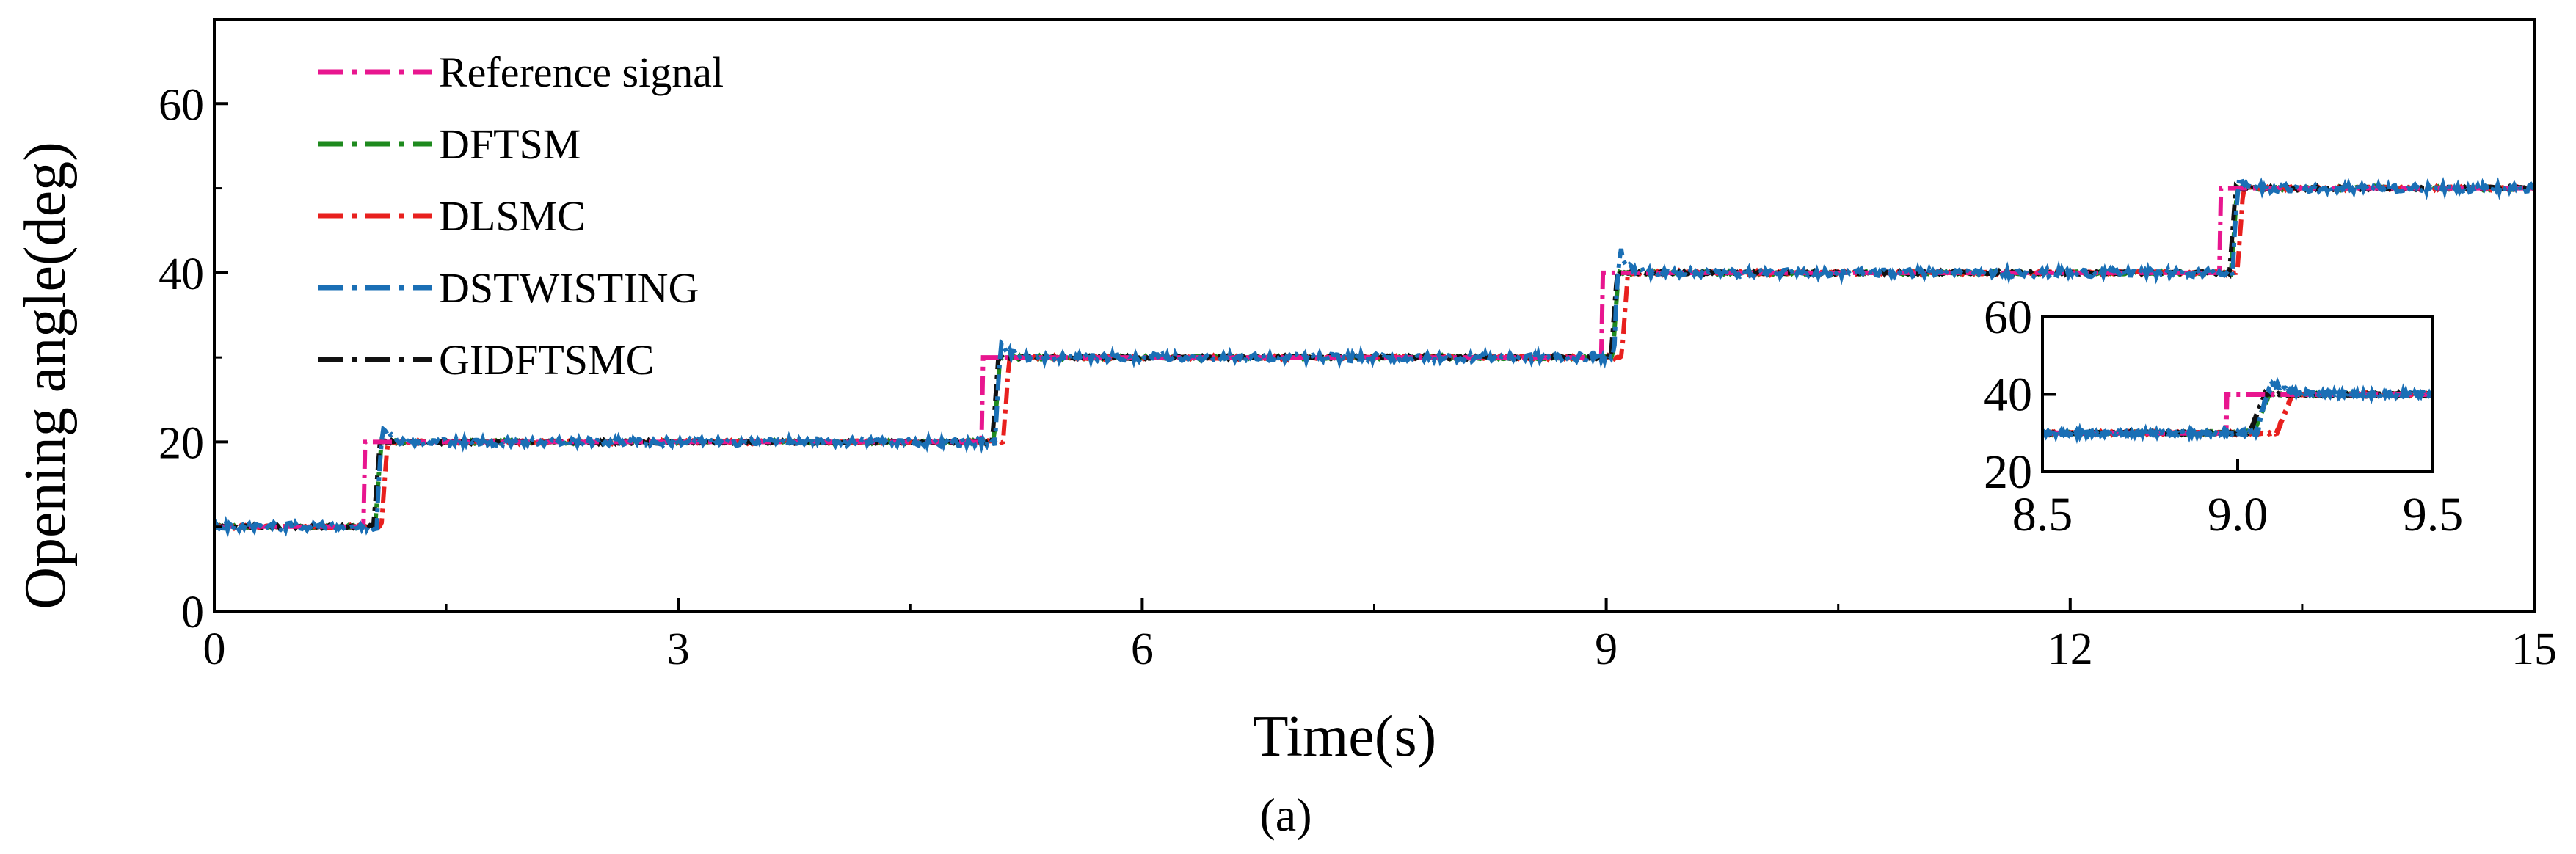  Describe the element at coordinates (512, 216) in the screenshot. I see `legend-label: DLSMC` at that location.